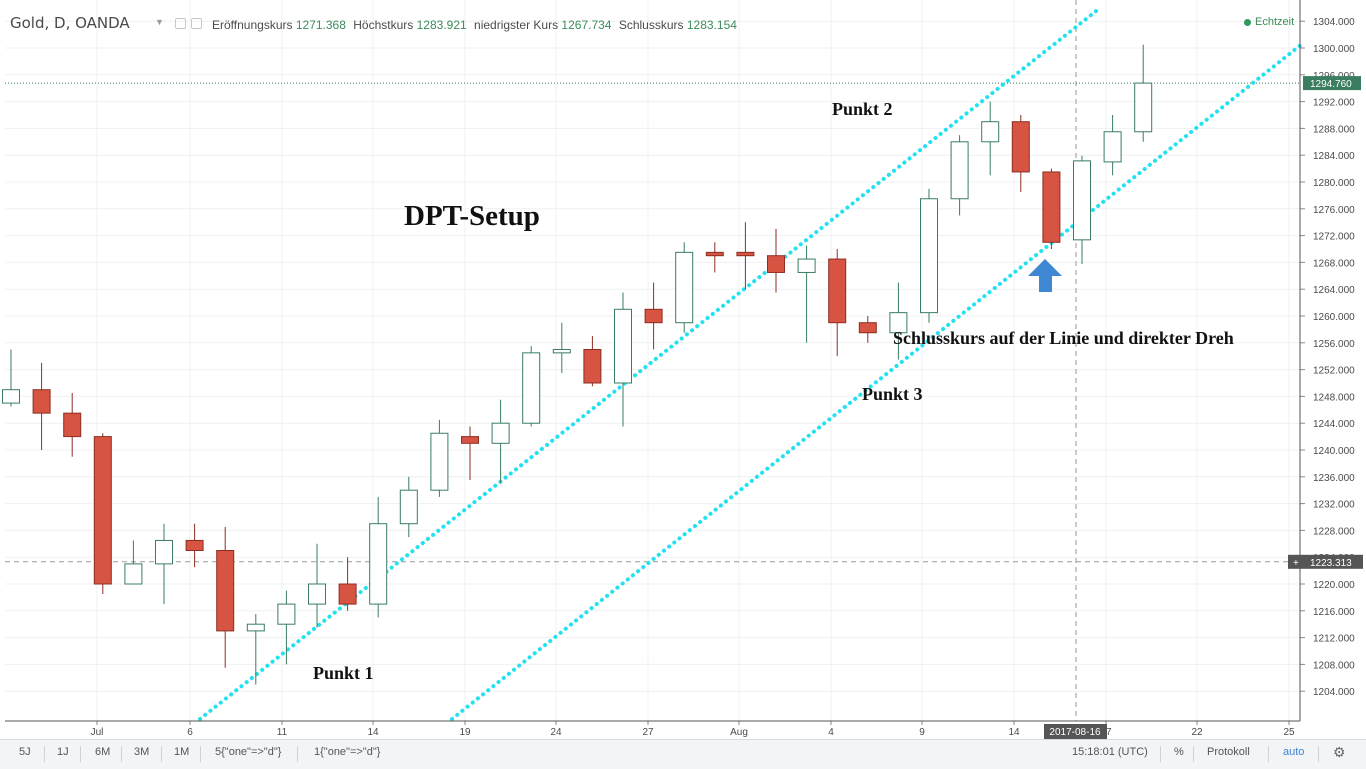 Image resolution: width=1366 pixels, height=769 pixels. What do you see at coordinates (586, 25) in the screenshot?
I see `low-value: 1267.734` at bounding box center [586, 25].